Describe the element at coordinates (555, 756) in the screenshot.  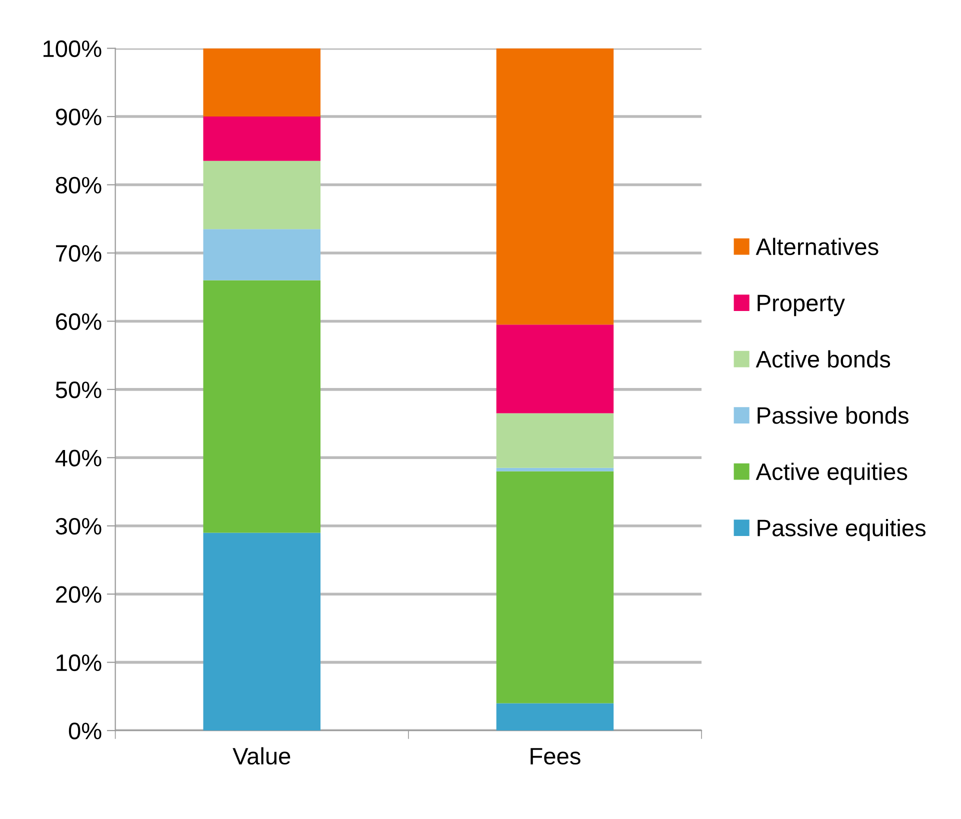
I see `x-tick-label: Fees` at that location.